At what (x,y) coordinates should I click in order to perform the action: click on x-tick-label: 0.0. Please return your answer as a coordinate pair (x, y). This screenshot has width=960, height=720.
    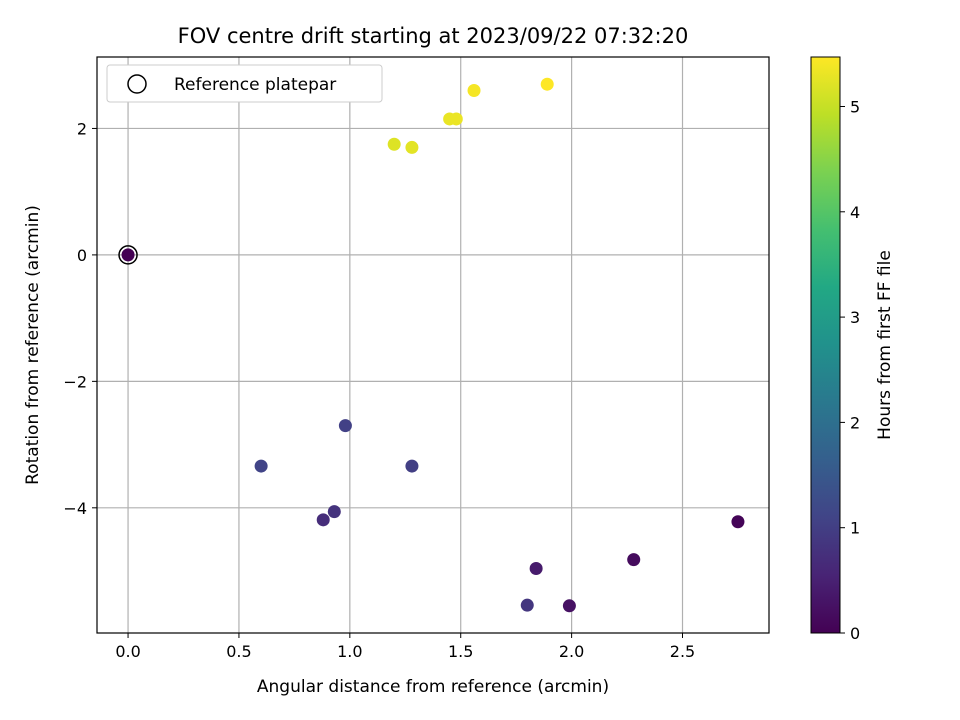
    Looking at the image, I should click on (127, 651).